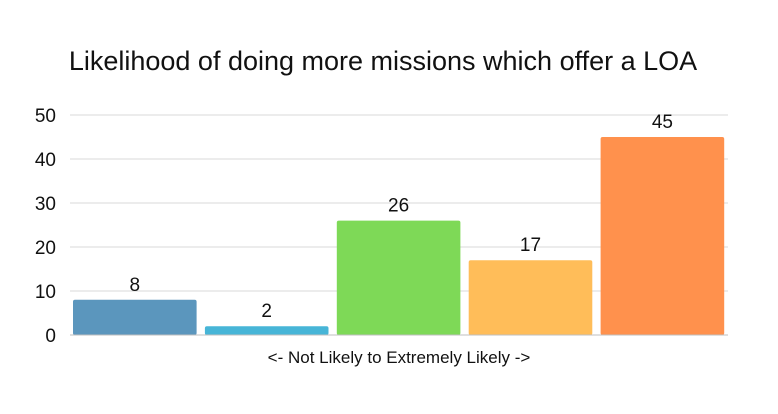 This screenshot has height=414, width=778. Describe the element at coordinates (530, 245) in the screenshot. I see `bar-value-label: 17` at that location.